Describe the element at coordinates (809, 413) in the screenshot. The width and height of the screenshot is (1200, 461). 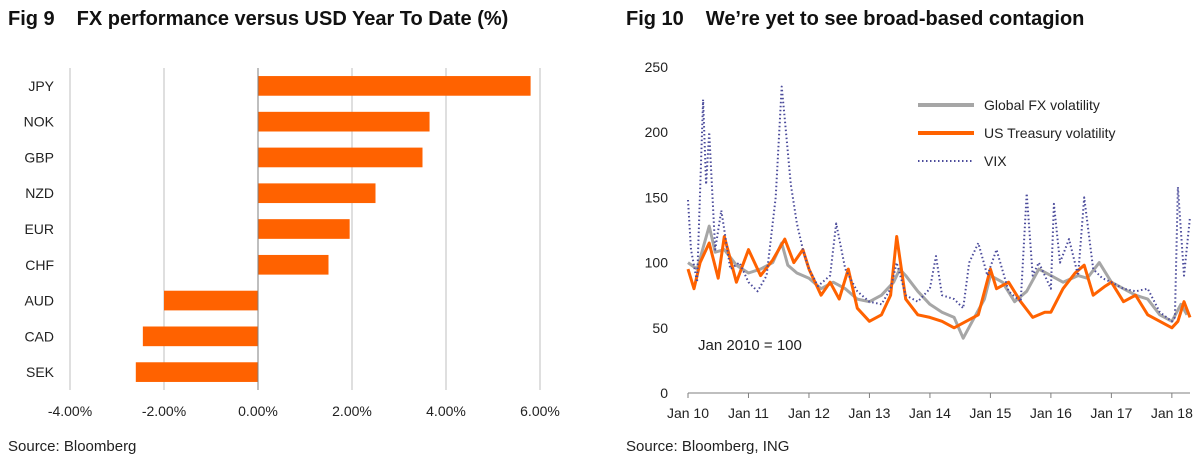
I see `fig10-x-tick-label: Jan 12` at that location.